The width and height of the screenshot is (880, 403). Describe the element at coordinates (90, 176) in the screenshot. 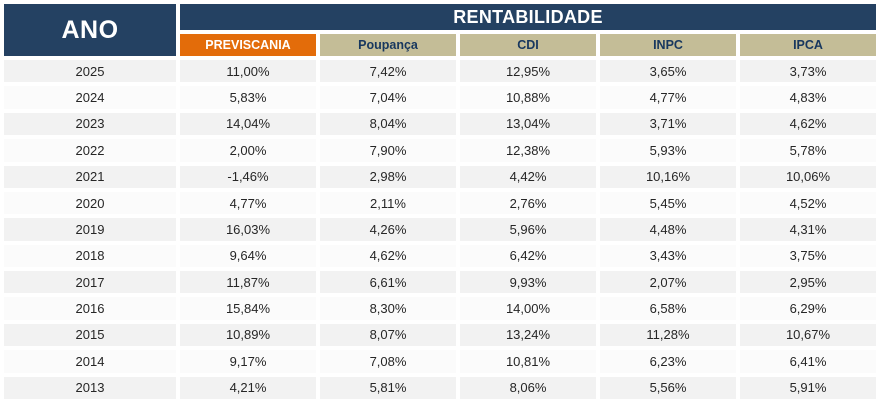

I see `year-cell: 2021` at that location.